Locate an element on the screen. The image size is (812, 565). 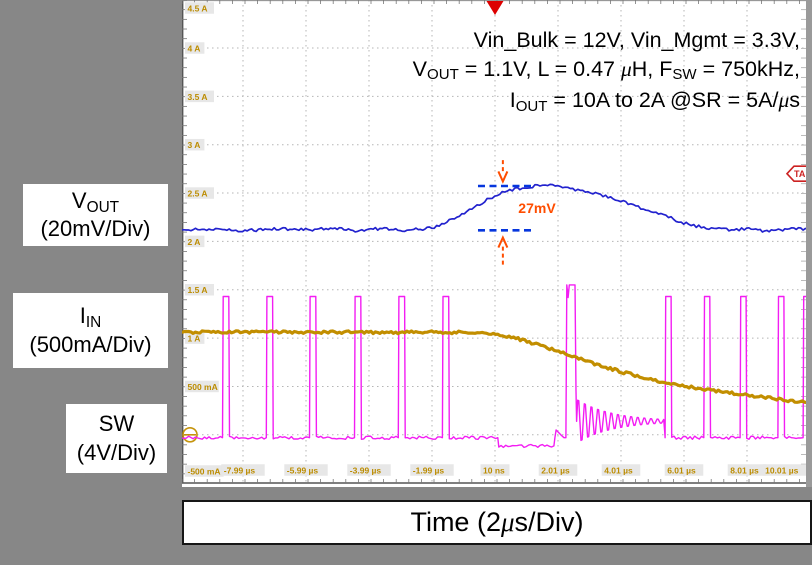
y-axis-tick-label: 3 A is located at coordinates (194, 145).